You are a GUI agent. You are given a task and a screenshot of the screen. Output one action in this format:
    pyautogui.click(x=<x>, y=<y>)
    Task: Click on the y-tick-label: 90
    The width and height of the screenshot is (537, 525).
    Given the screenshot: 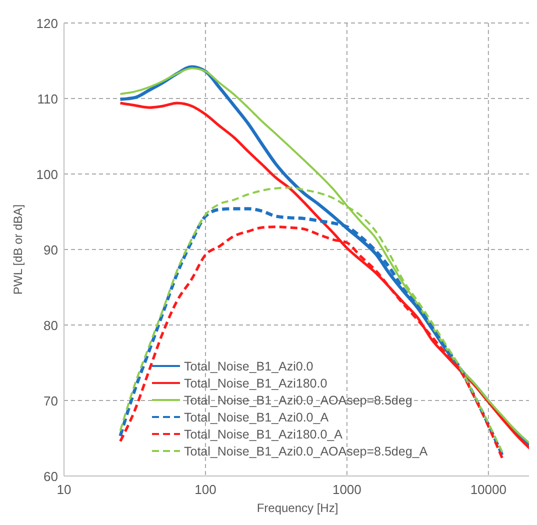 What is the action you would take?
    pyautogui.click(x=51, y=250)
    